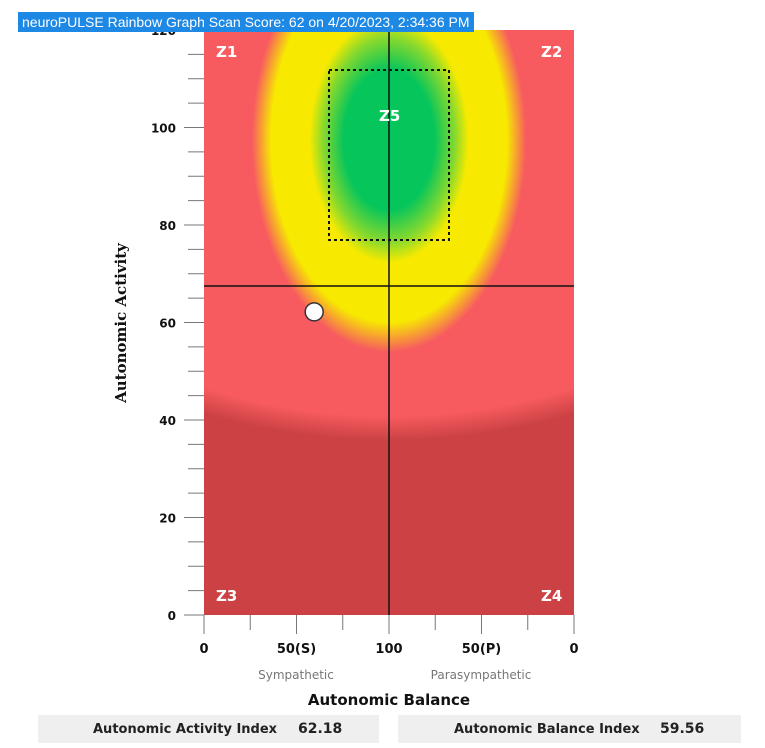  Describe the element at coordinates (121, 323) in the screenshot. I see `y-axis-title: Autonomic Activity` at that location.